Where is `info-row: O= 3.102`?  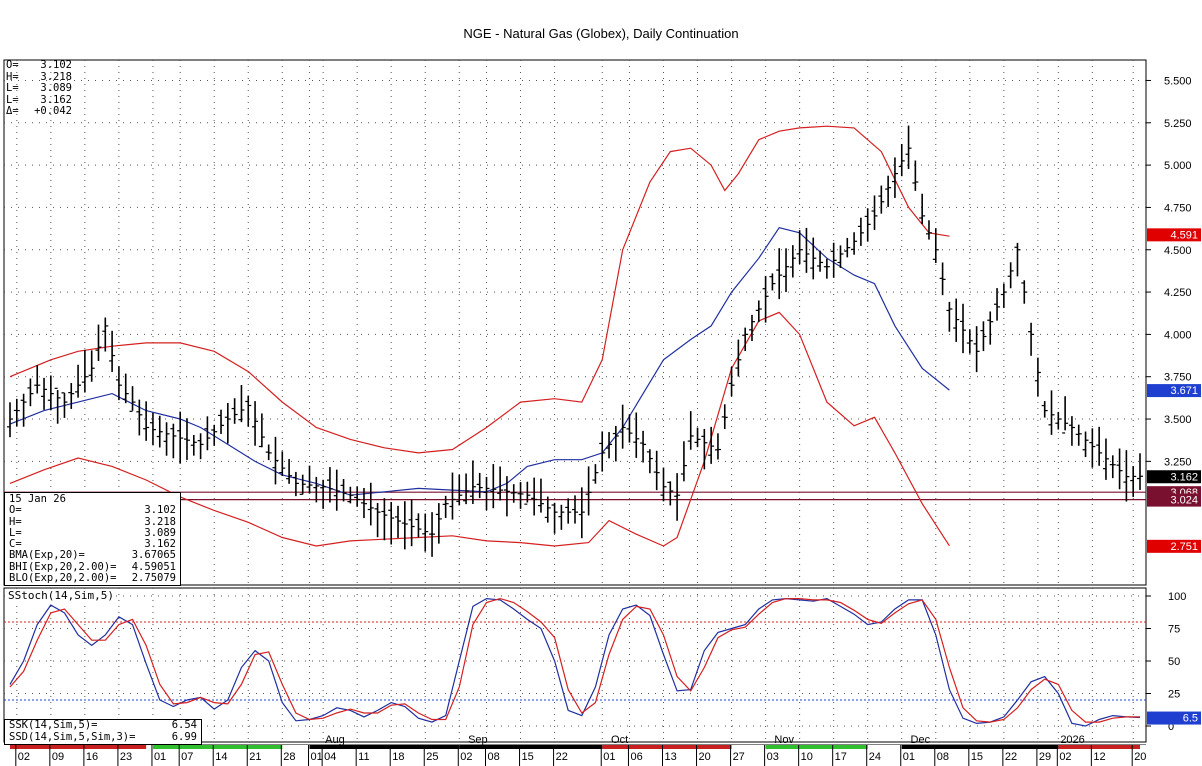
info-row: O= 3.102 is located at coordinates (92, 510).